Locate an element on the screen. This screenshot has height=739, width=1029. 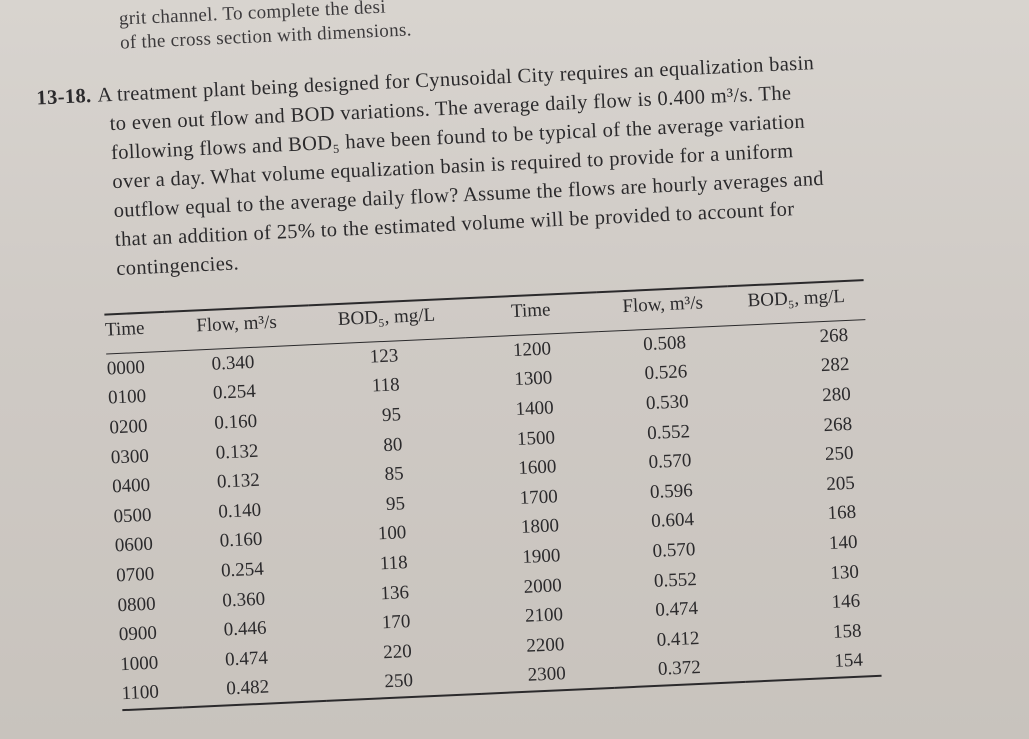
cell-time: 0500 is located at coordinates (132, 516).